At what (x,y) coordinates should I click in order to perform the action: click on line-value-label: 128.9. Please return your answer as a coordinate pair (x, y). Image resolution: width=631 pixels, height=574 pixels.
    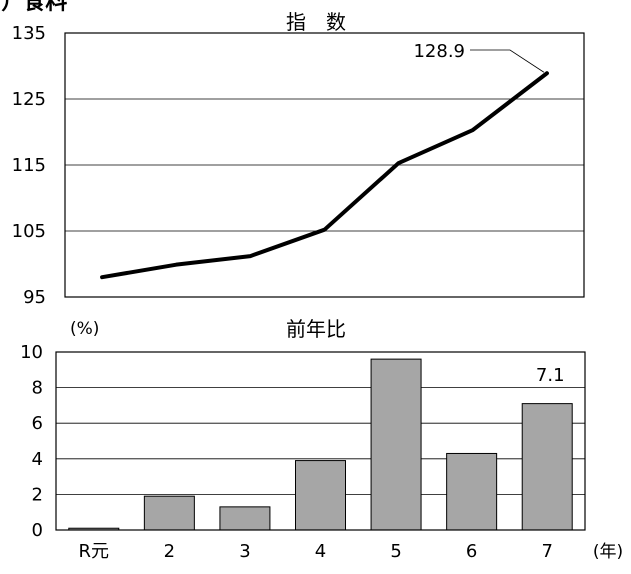
    Looking at the image, I should click on (439, 51).